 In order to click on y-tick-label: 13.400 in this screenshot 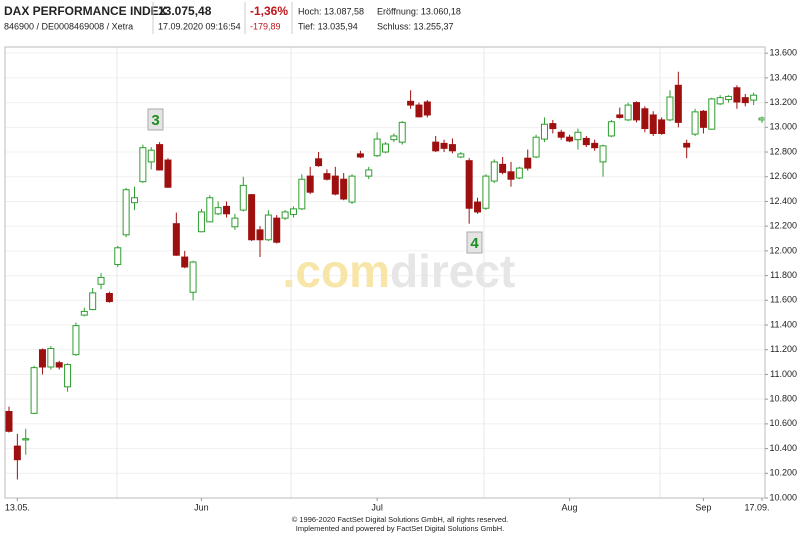, I will do `click(783, 77)`.